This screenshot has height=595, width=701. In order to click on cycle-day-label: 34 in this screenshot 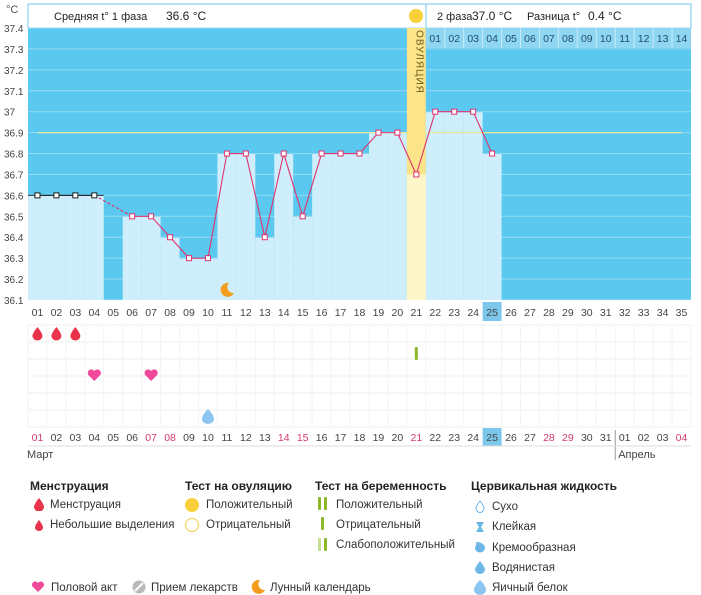, I will do `click(663, 313)`.